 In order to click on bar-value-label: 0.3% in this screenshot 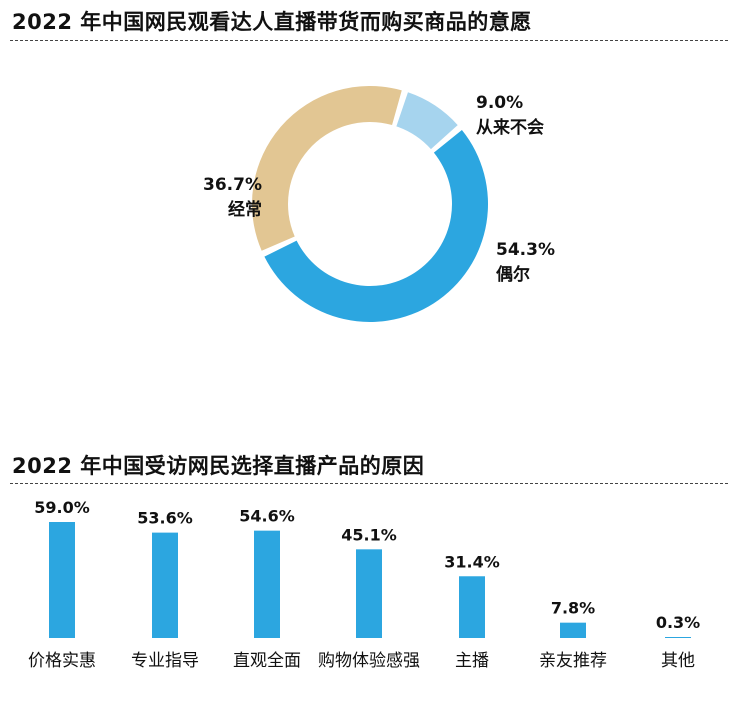, I will do `click(678, 622)`.